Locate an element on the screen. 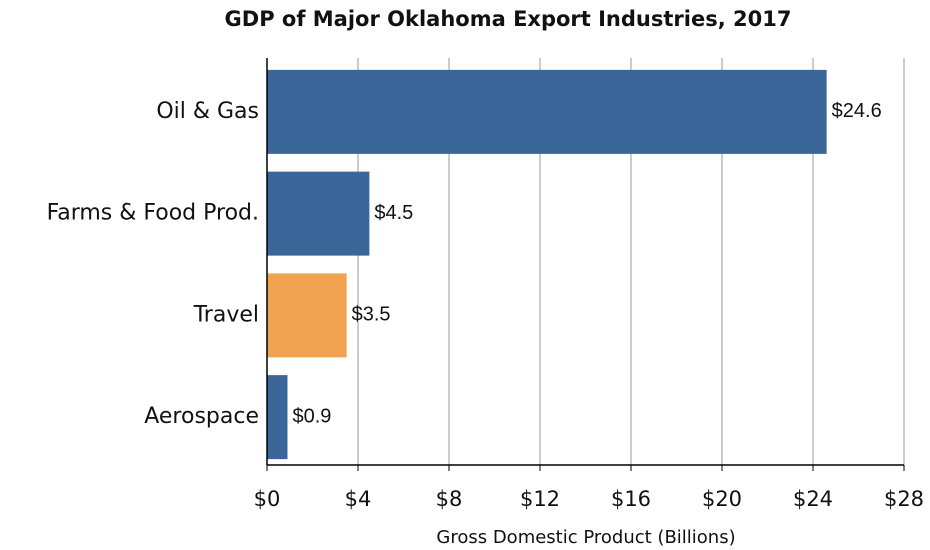 This screenshot has width=930, height=550. x-tick-label: $8 is located at coordinates (449, 499).